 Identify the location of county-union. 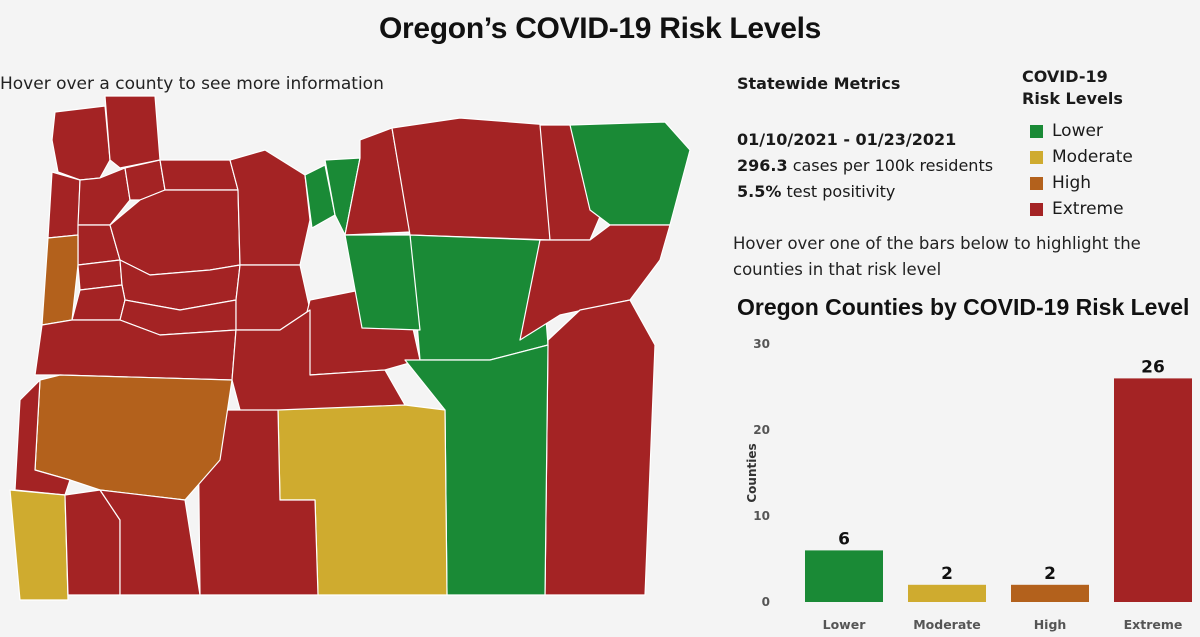
(572, 182).